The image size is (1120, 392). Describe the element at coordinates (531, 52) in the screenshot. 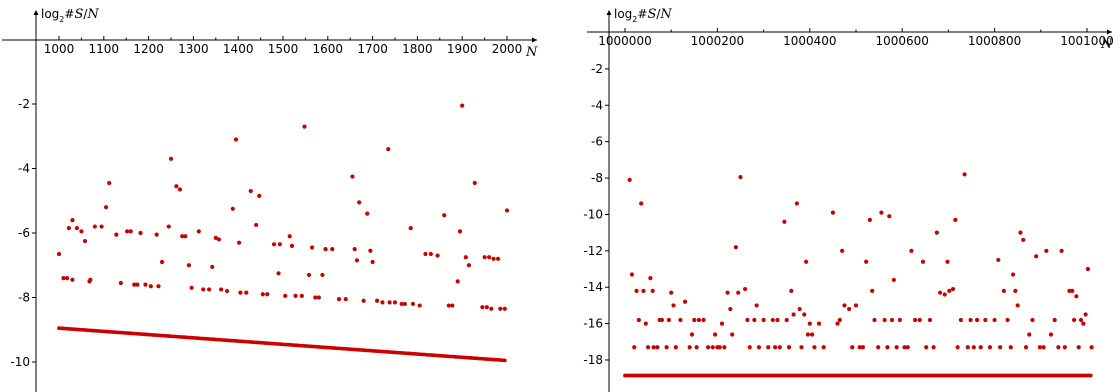

I see `x-axis-label: N` at that location.